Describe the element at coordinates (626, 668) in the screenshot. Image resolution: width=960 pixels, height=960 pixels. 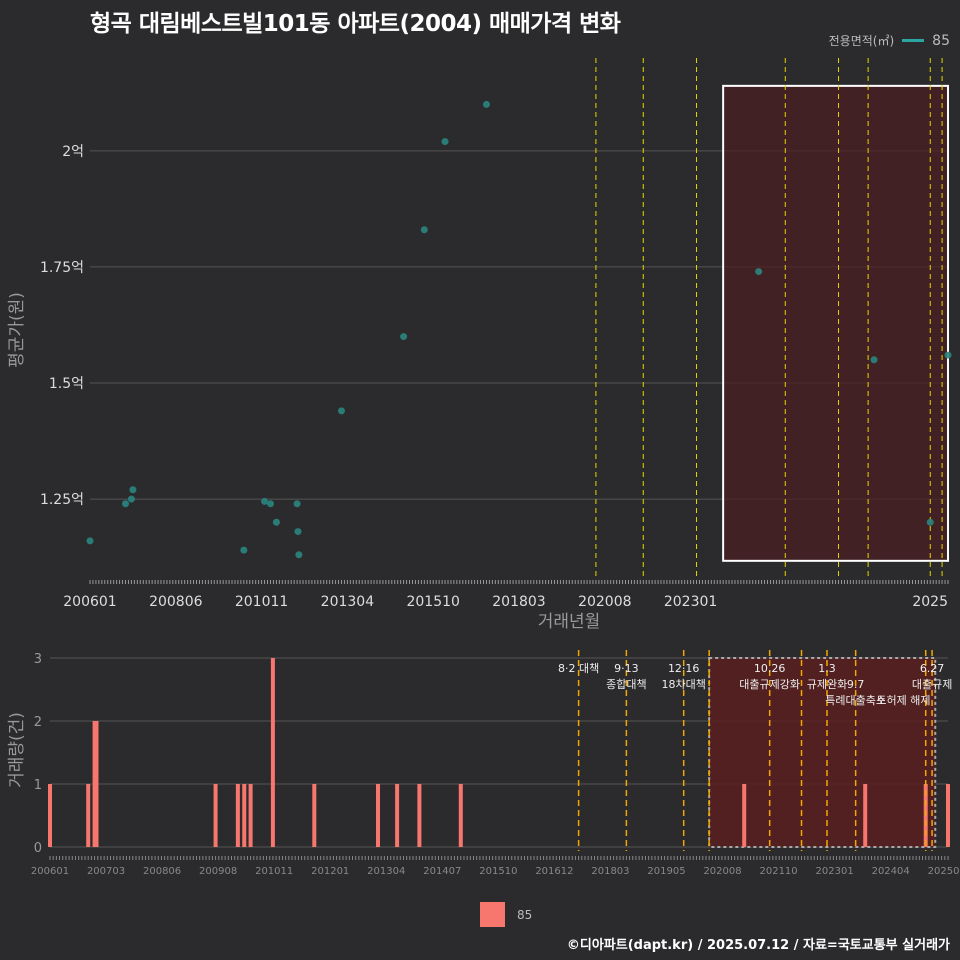
I see `policy-annotation: 9·13` at that location.